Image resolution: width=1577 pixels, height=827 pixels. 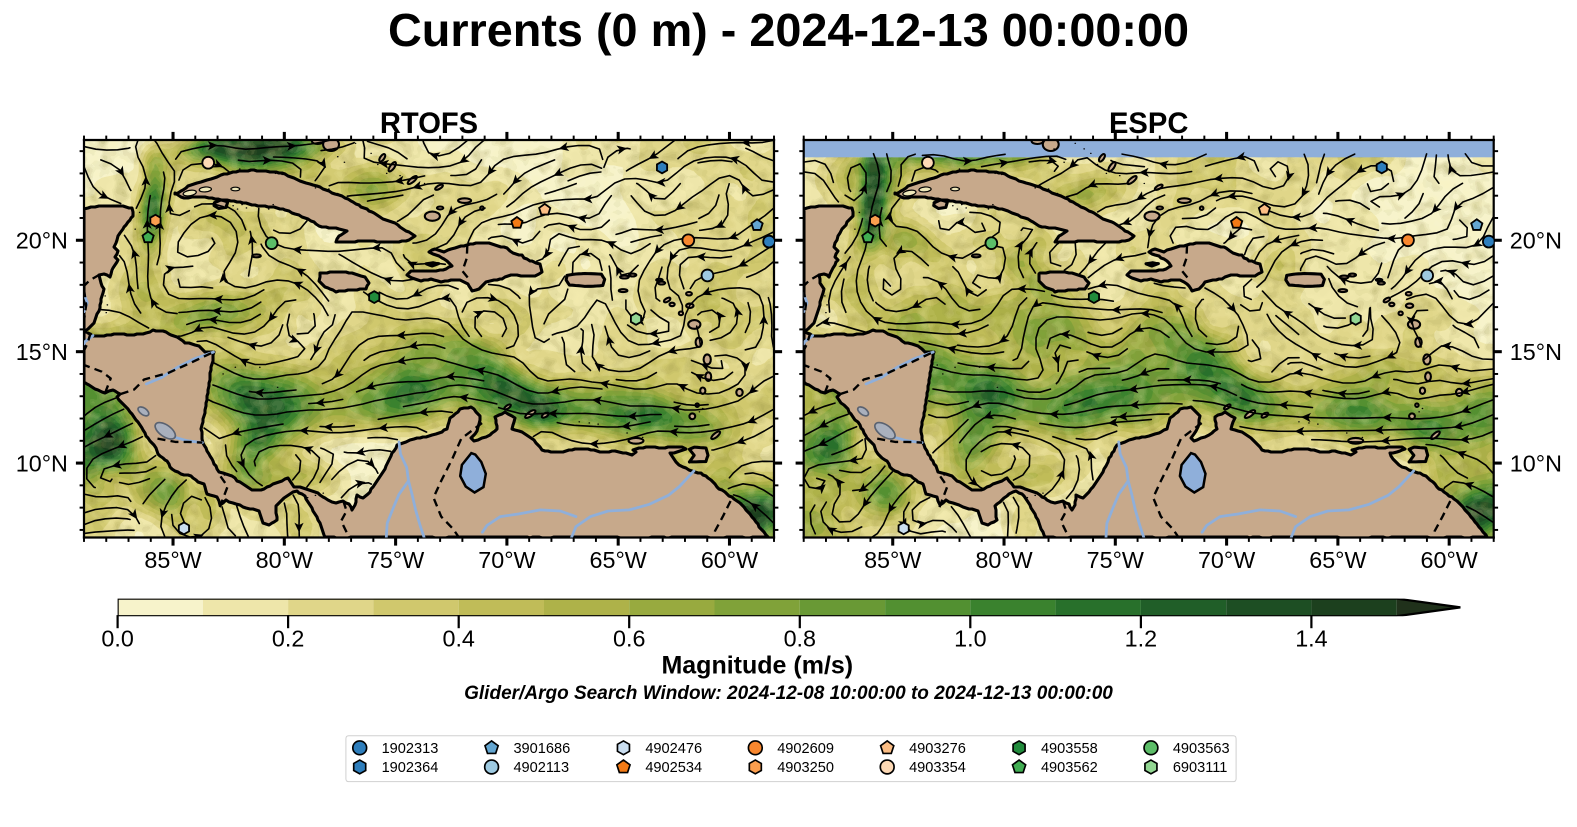 I want to click on svg-text:Currents (0 m) - 2024-12-13 00: Currents (0 m) - 2024-12-13 00:00:00, so click(x=788, y=30).